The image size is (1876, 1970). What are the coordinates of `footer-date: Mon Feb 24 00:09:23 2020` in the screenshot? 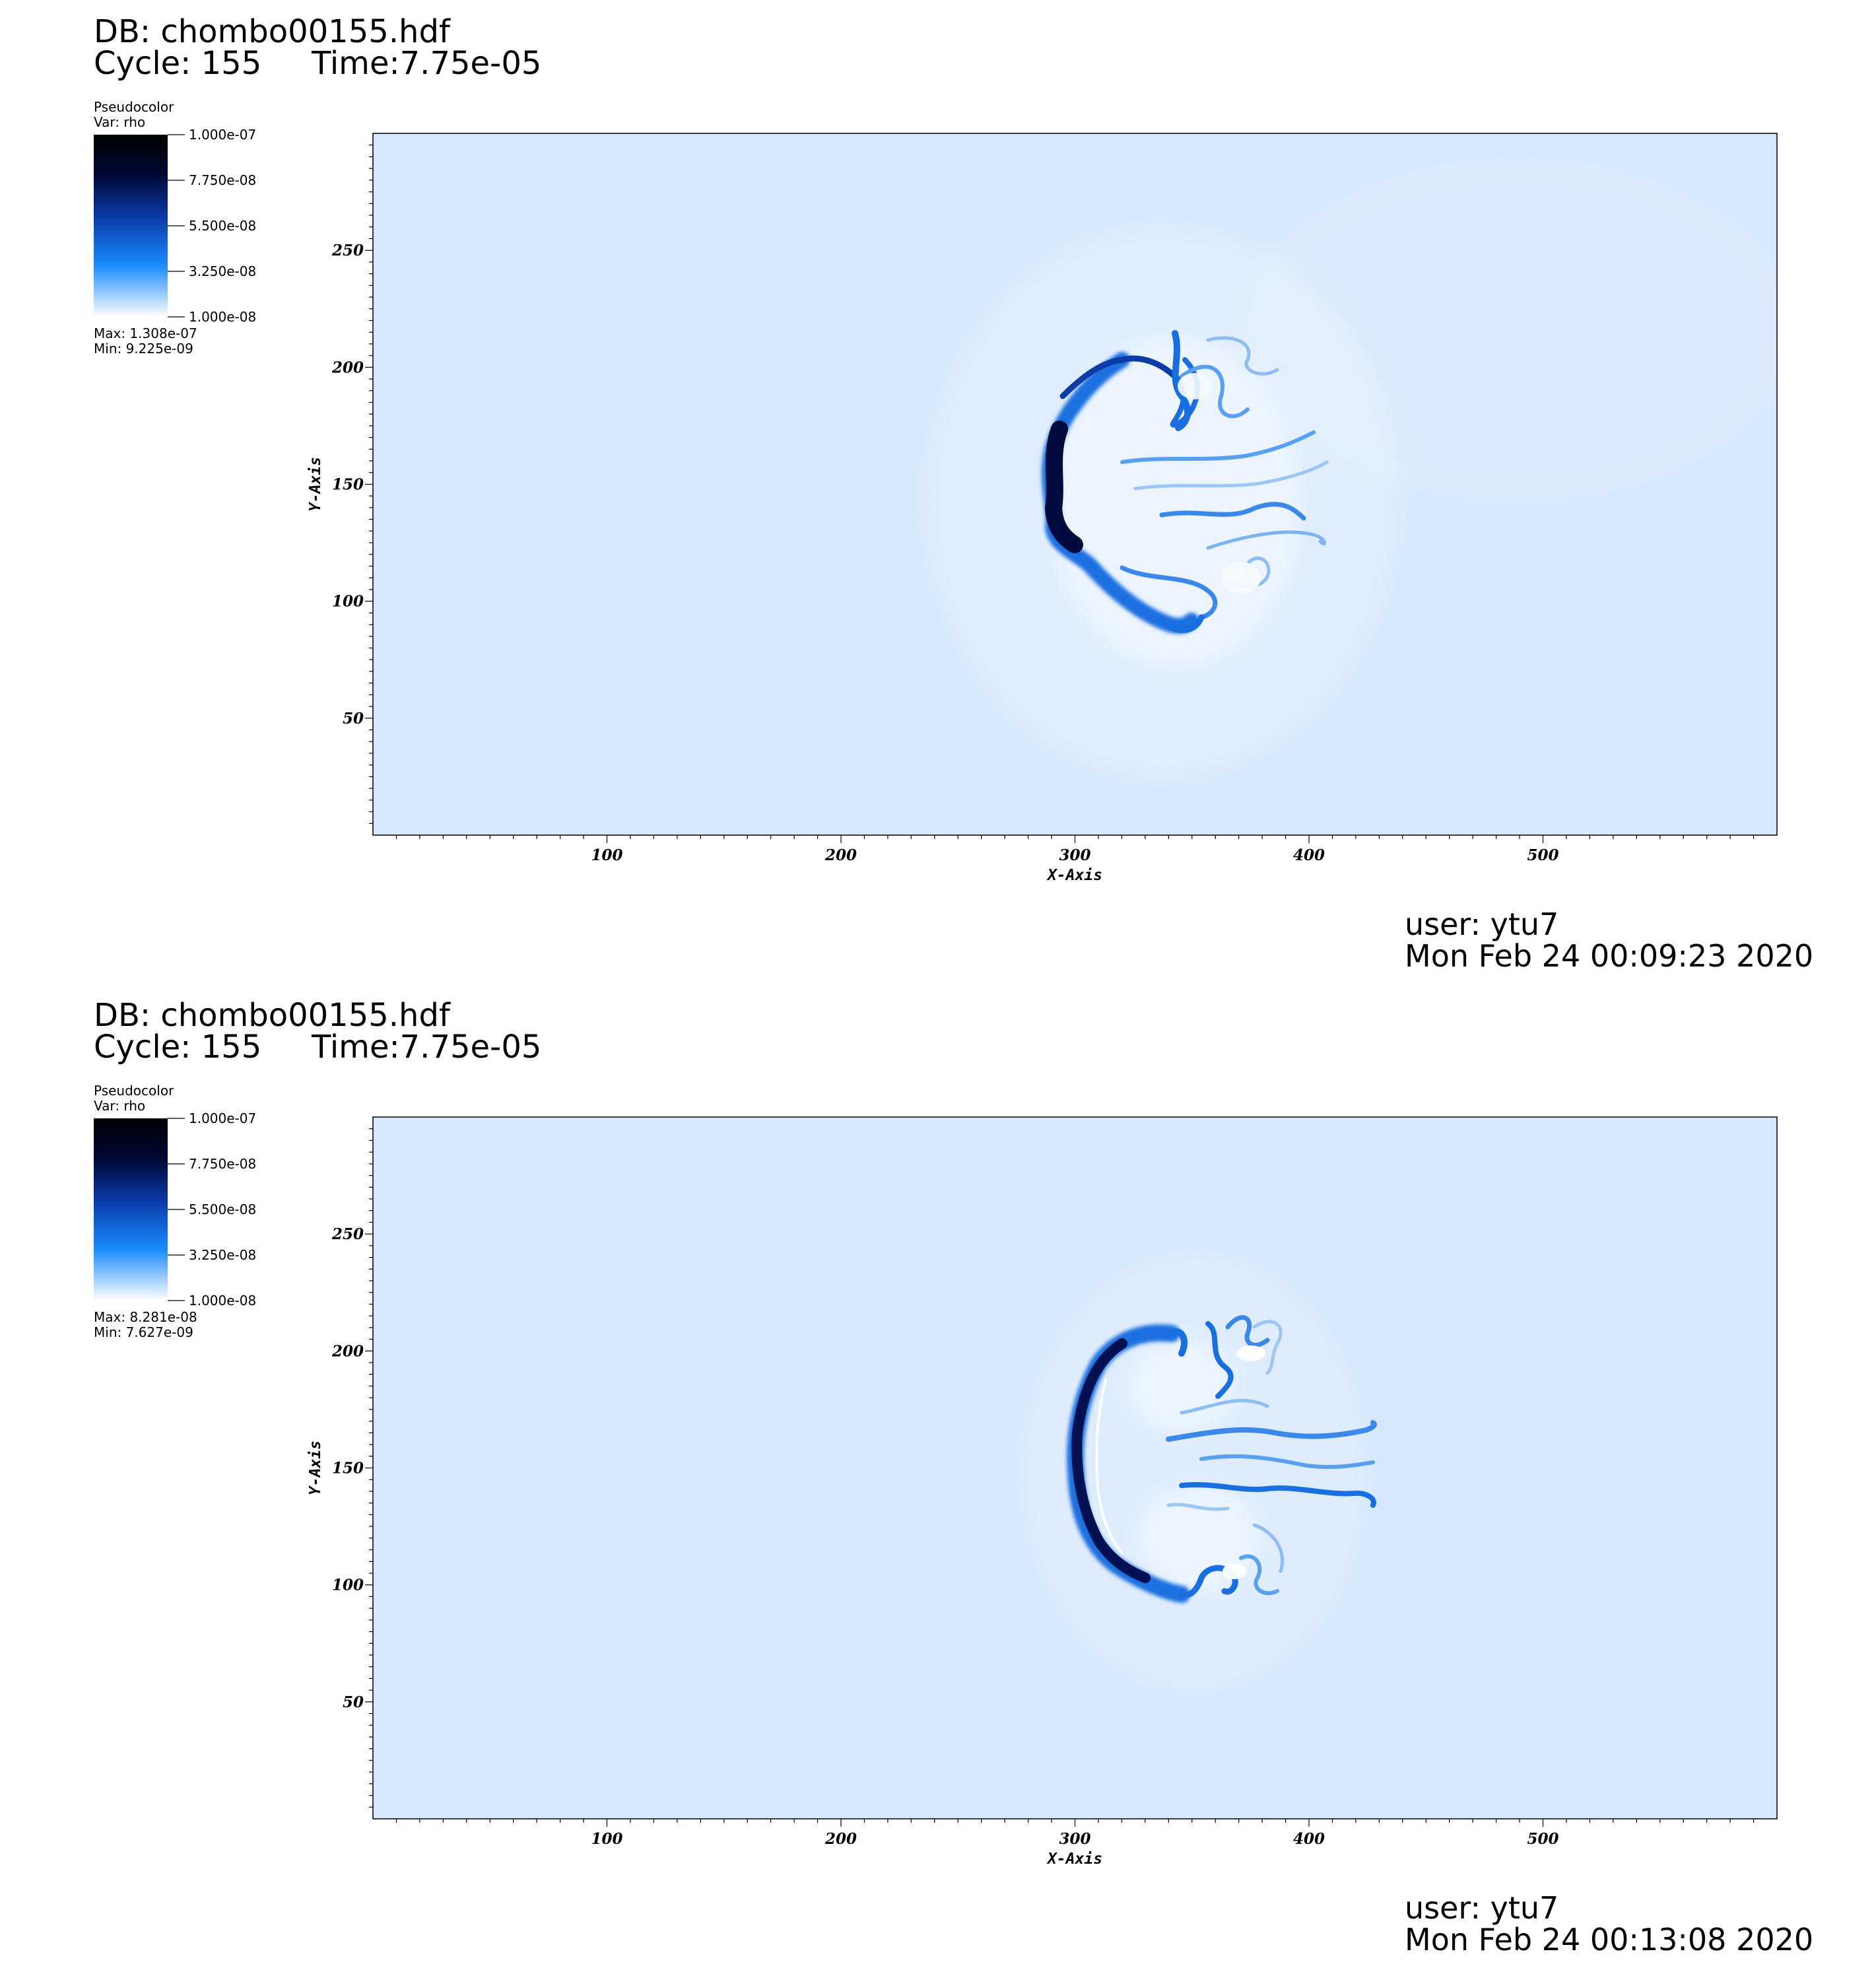 It's located at (1609, 956).